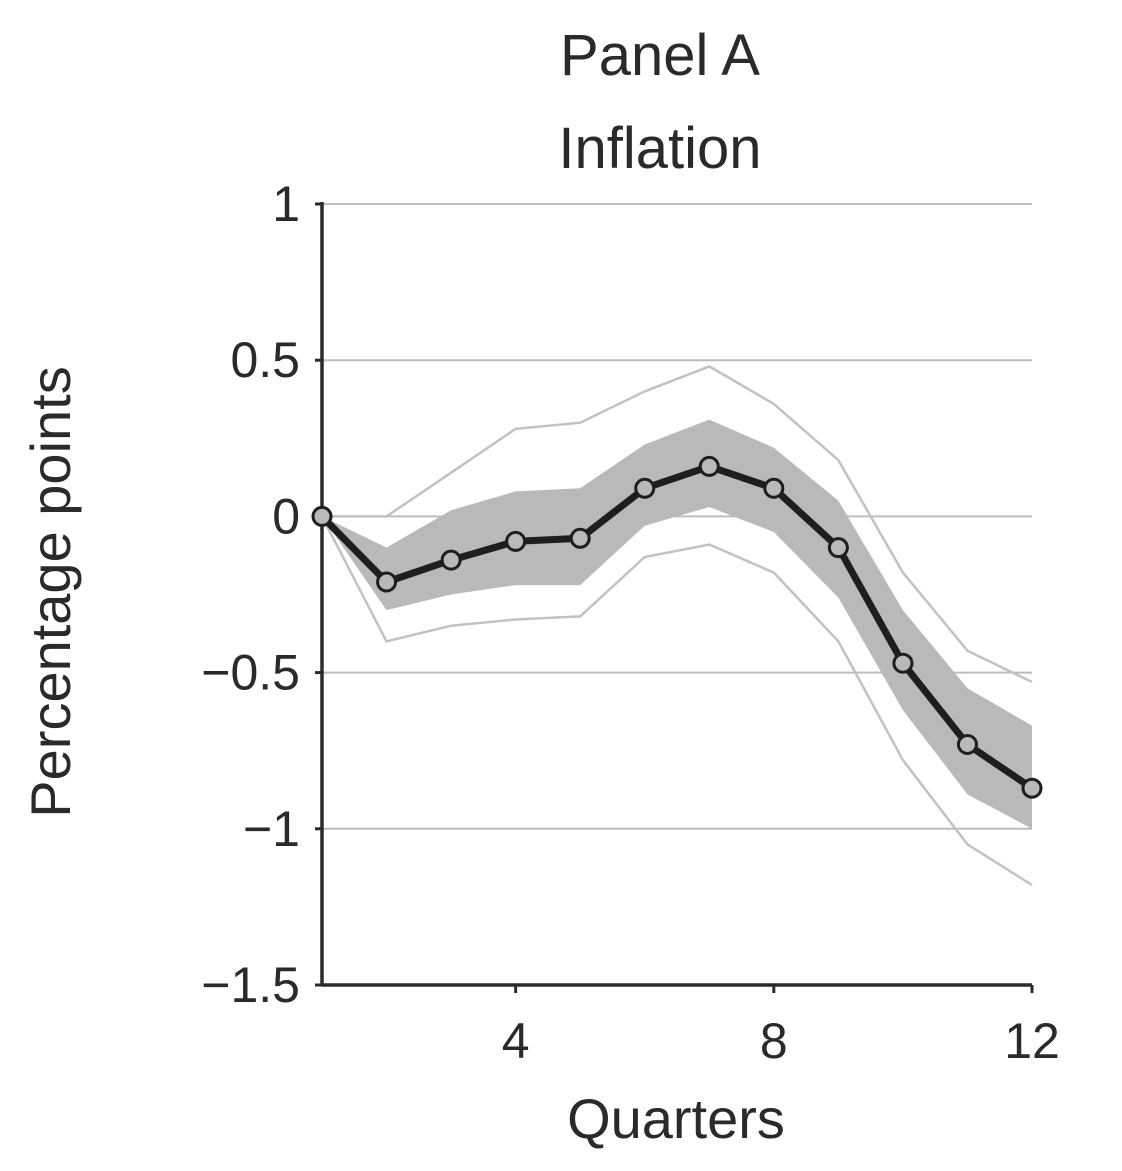  Describe the element at coordinates (516, 1041) in the screenshot. I see `x-tick-label: 4` at that location.